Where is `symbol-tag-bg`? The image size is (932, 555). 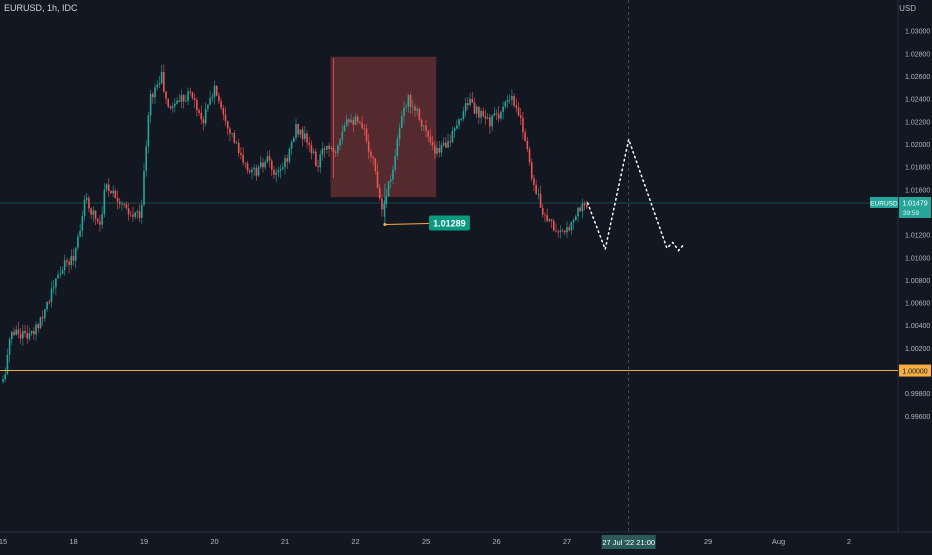
symbol-tag-bg is located at coordinates (884, 202).